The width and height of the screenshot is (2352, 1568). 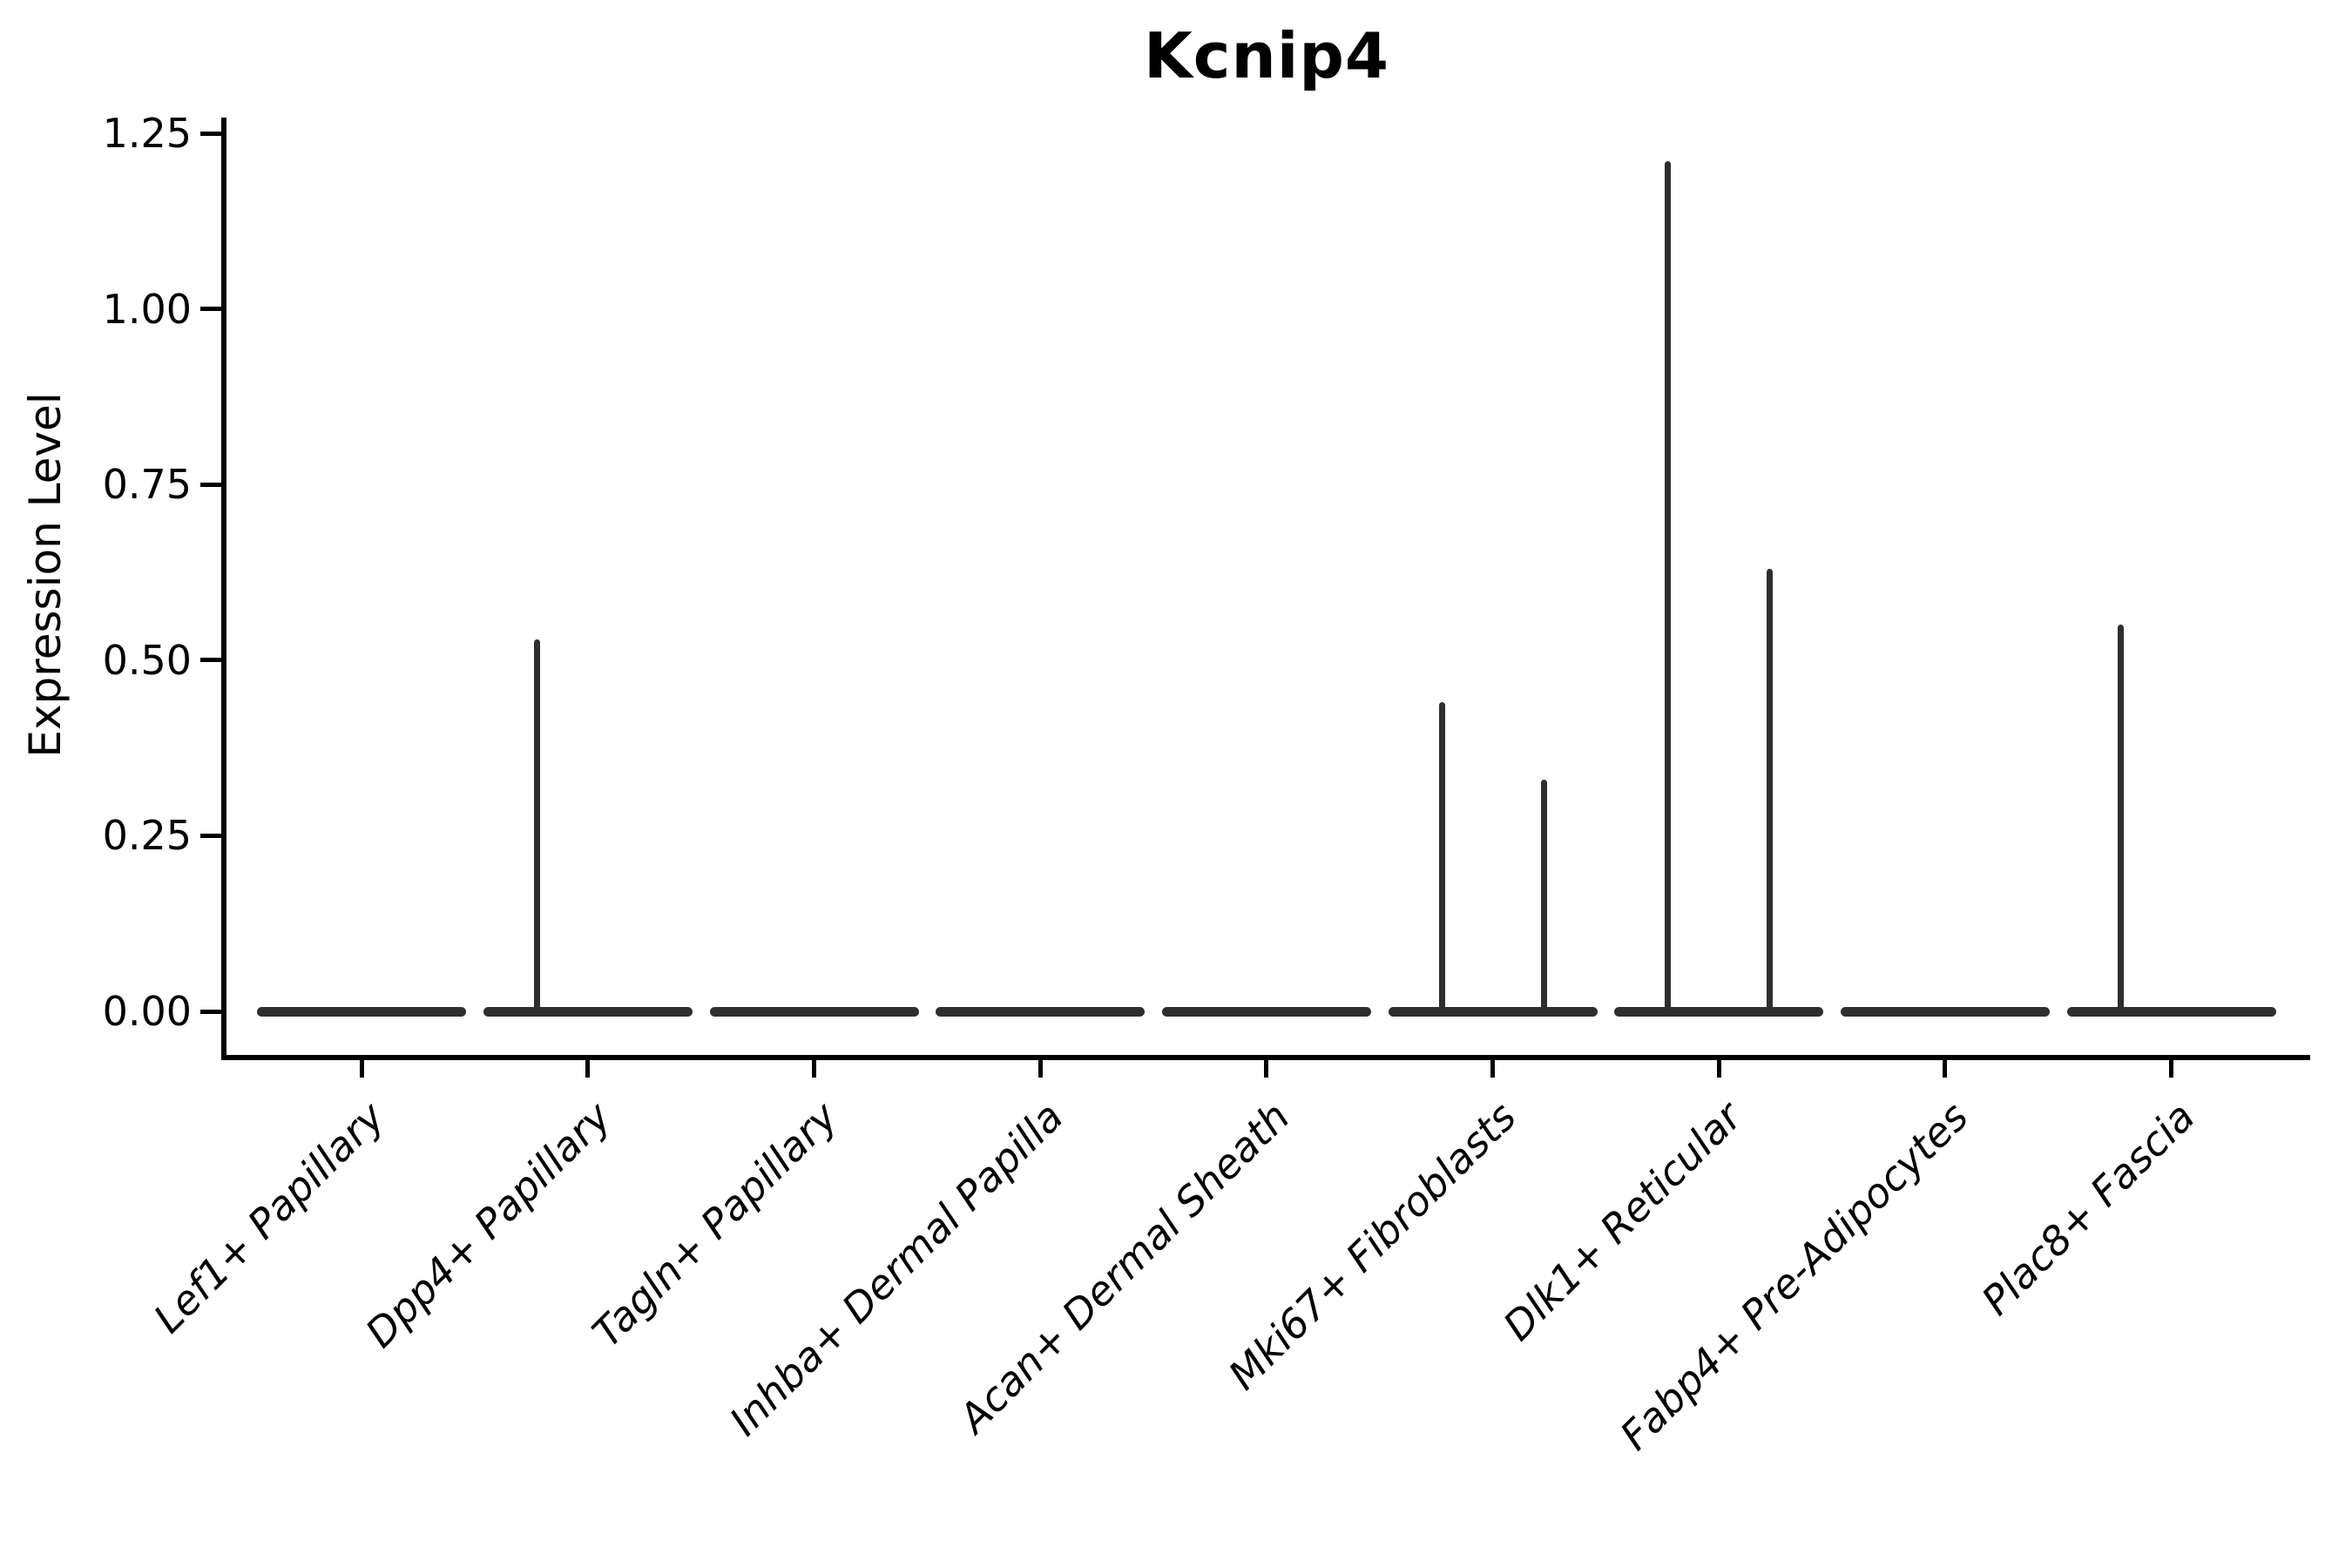 I want to click on y-axis-label: Expression Level, so click(x=45, y=575).